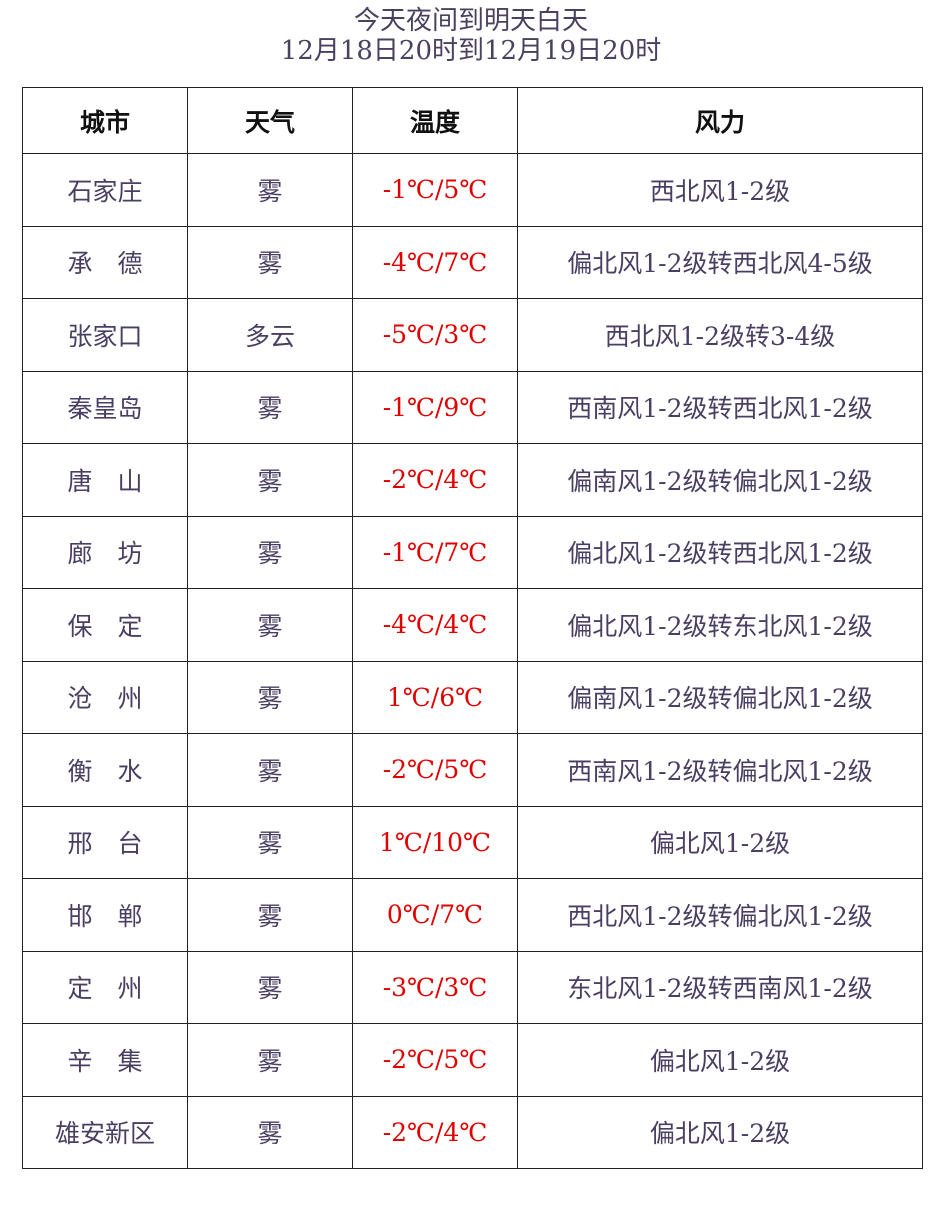 This screenshot has width=942, height=1218. Describe the element at coordinates (105, 842) in the screenshot. I see `city-cell: 邢 台` at that location.